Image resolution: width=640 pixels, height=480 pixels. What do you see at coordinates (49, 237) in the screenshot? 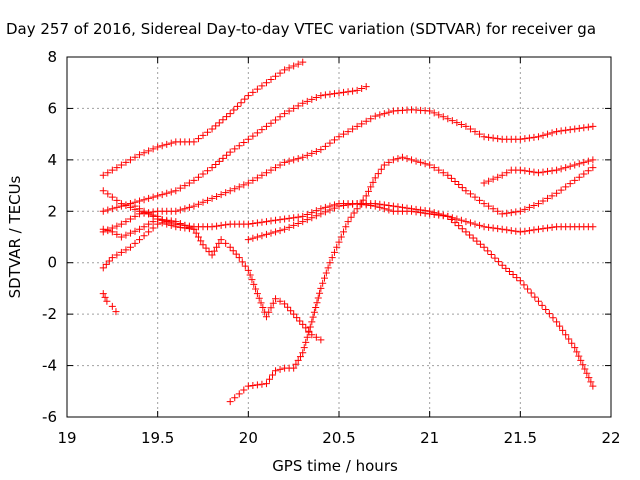
I see `y-tick-labels: -6 -4 -2 0 2 4 6 8` at bounding box center [49, 237].